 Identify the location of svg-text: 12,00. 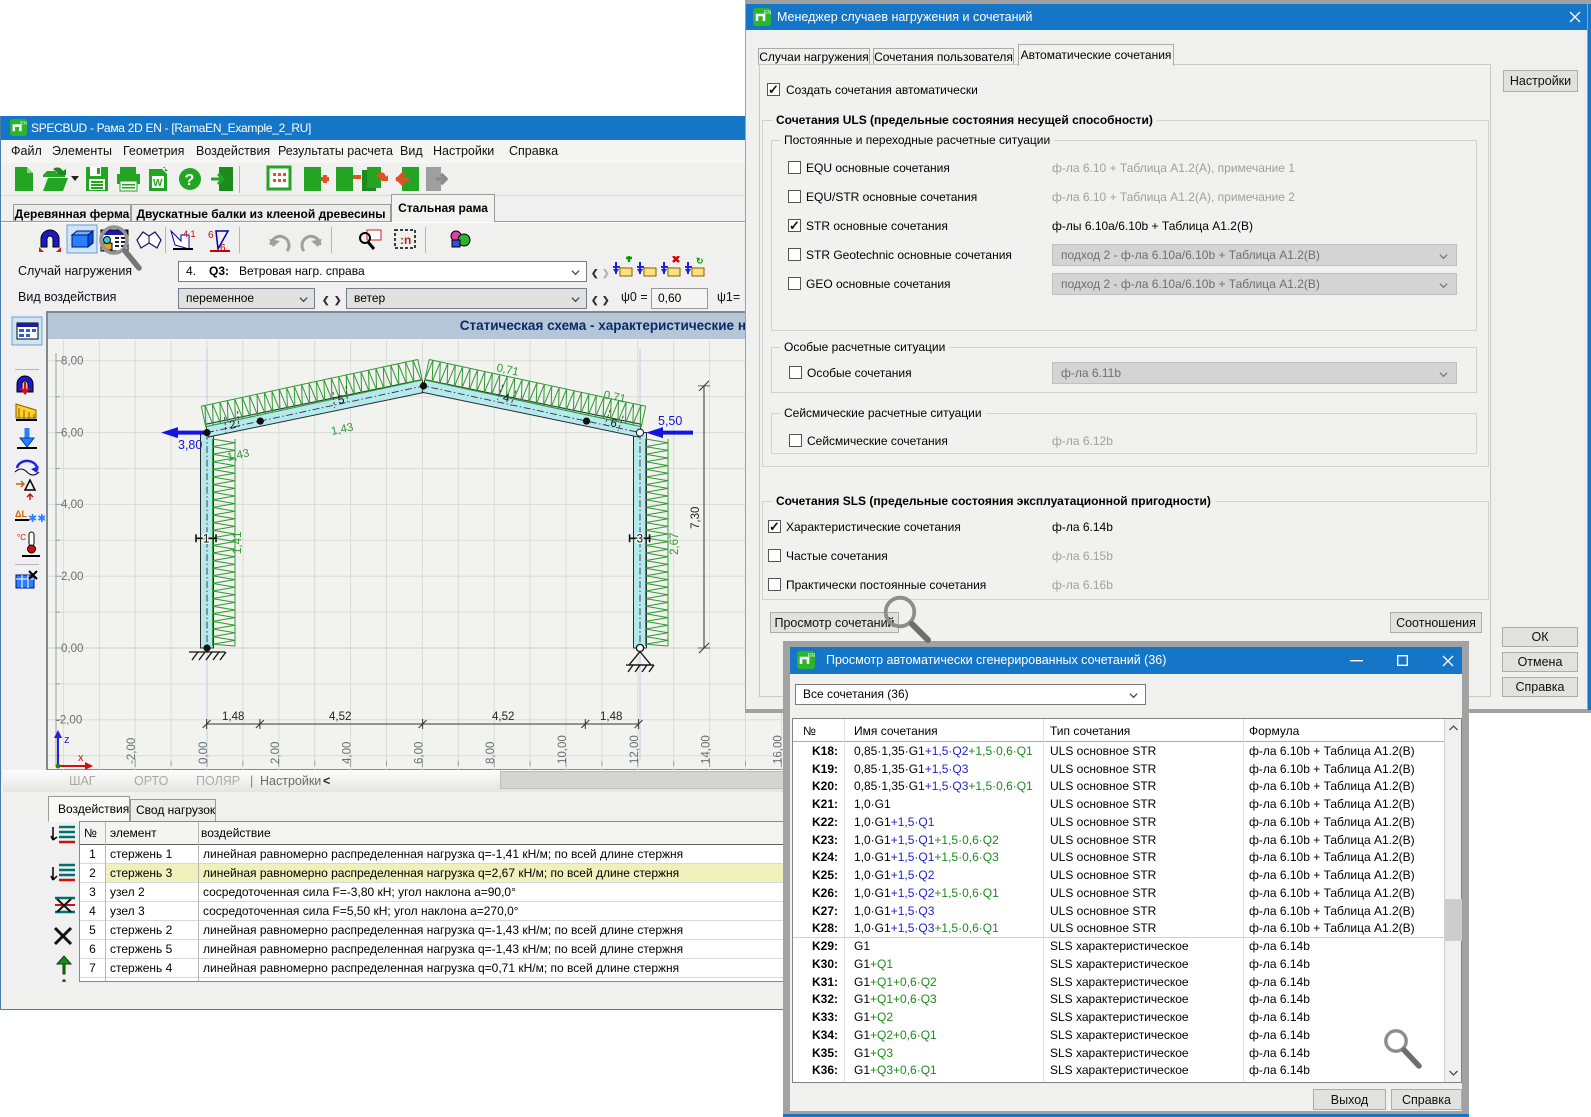
(635, 749).